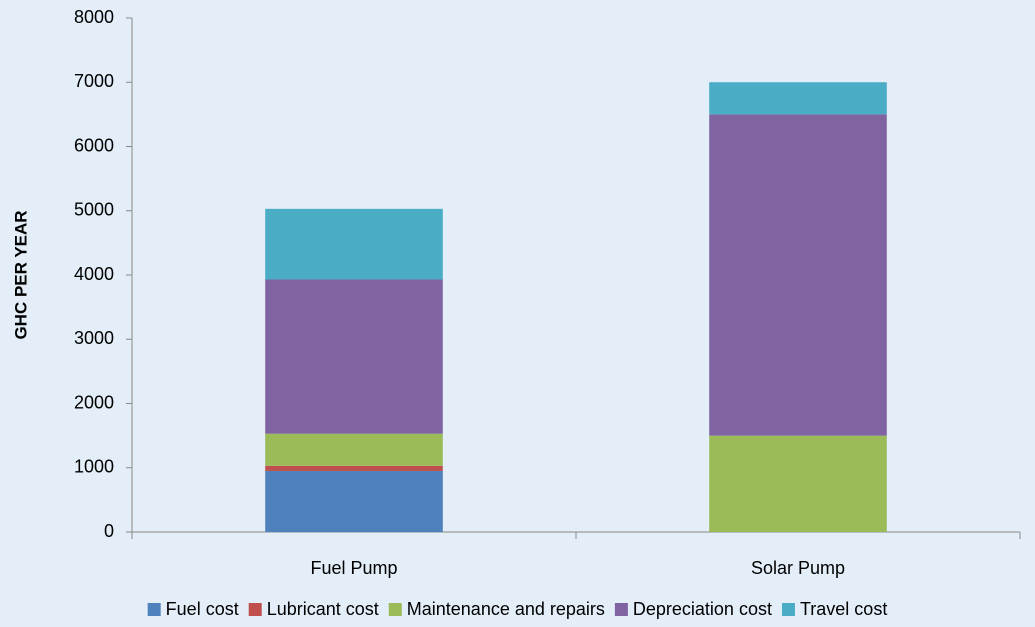 This screenshot has width=1035, height=627. I want to click on x-tick-label: Solar Pump, so click(798, 568).